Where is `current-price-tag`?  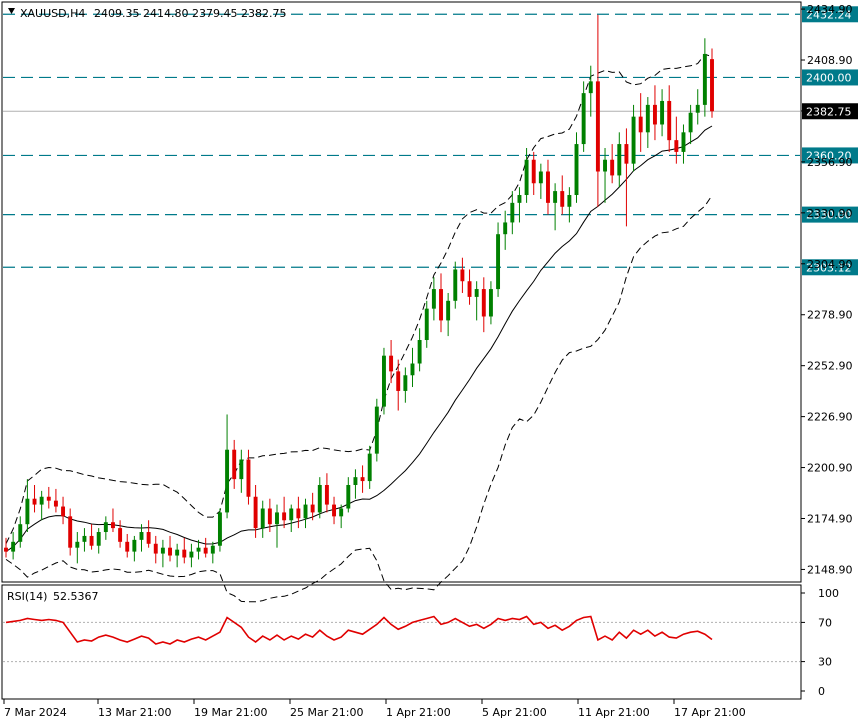
current-price-tag is located at coordinates (830, 111).